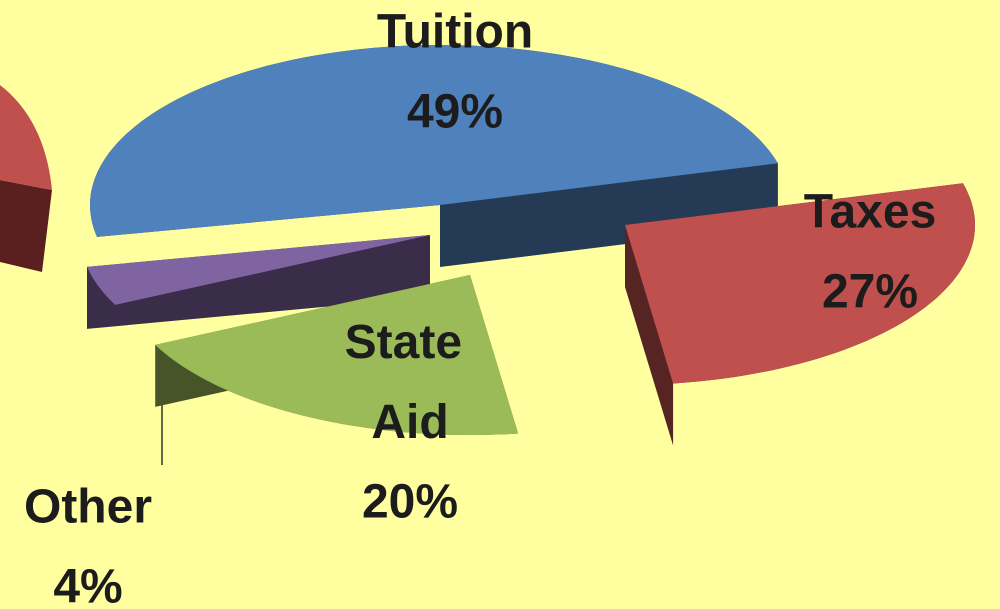 The height and width of the screenshot is (609, 1000). Describe the element at coordinates (26, 137) in the screenshot. I see `neighbor-top` at that location.